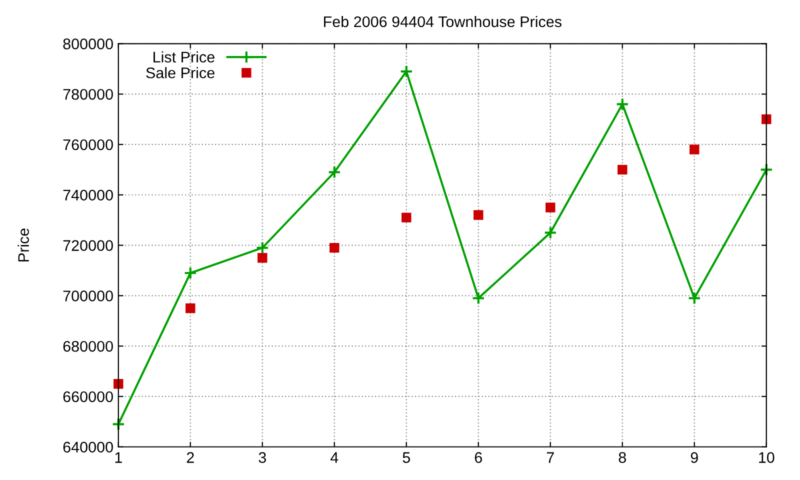 The height and width of the screenshot is (480, 800). I want to click on y-tick-label: 700000, so click(88, 296).